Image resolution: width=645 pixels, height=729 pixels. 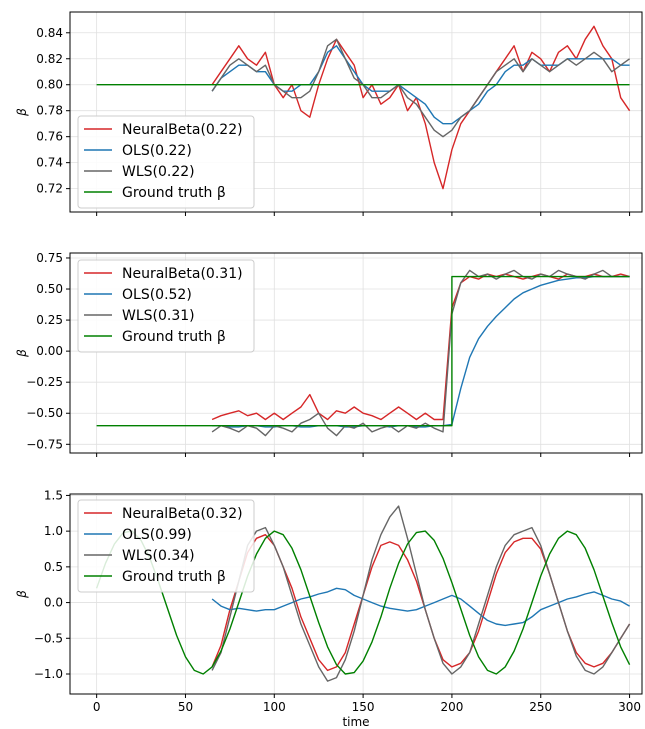 What do you see at coordinates (53, 531) in the screenshot?
I see `y-tick-label: 1.0` at bounding box center [53, 531].